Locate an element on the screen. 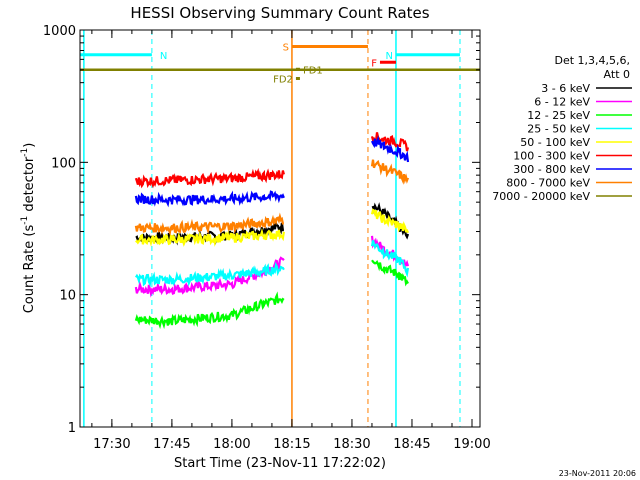 The width and height of the screenshot is (640, 480). legend-label-4: 50 - 100 keV is located at coordinates (555, 142).